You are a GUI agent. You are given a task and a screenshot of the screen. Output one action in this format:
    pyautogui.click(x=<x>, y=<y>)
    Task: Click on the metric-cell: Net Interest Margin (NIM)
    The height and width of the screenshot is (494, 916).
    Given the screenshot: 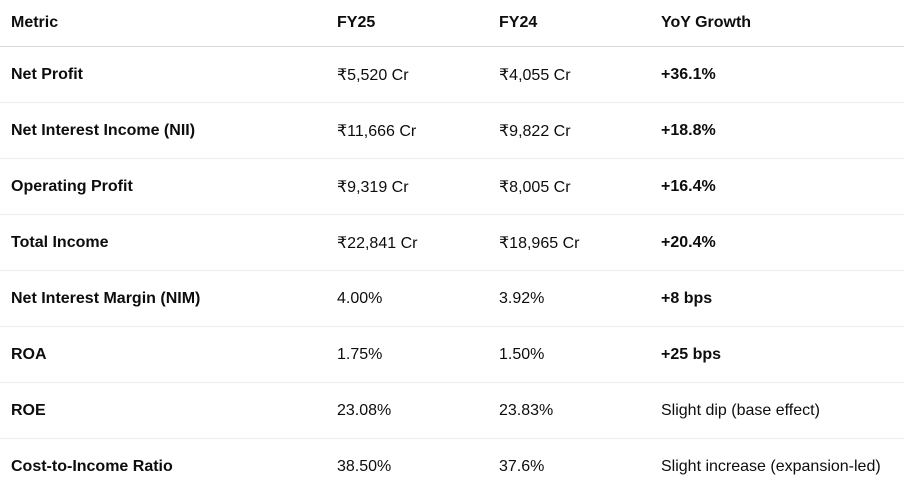 What is the action you would take?
    pyautogui.click(x=163, y=299)
    